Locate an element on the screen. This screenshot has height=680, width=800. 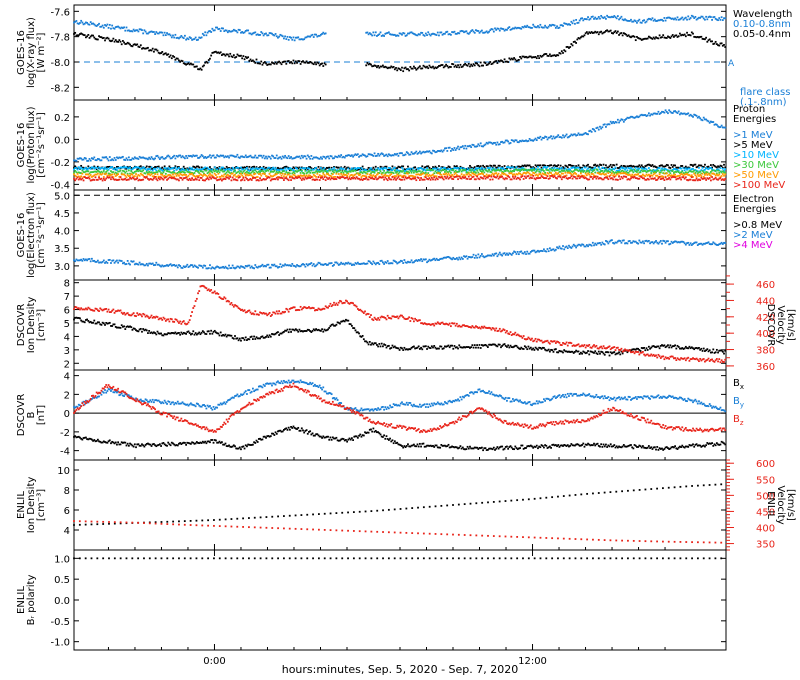
legend-entry: >10 MeV is located at coordinates (756, 155).